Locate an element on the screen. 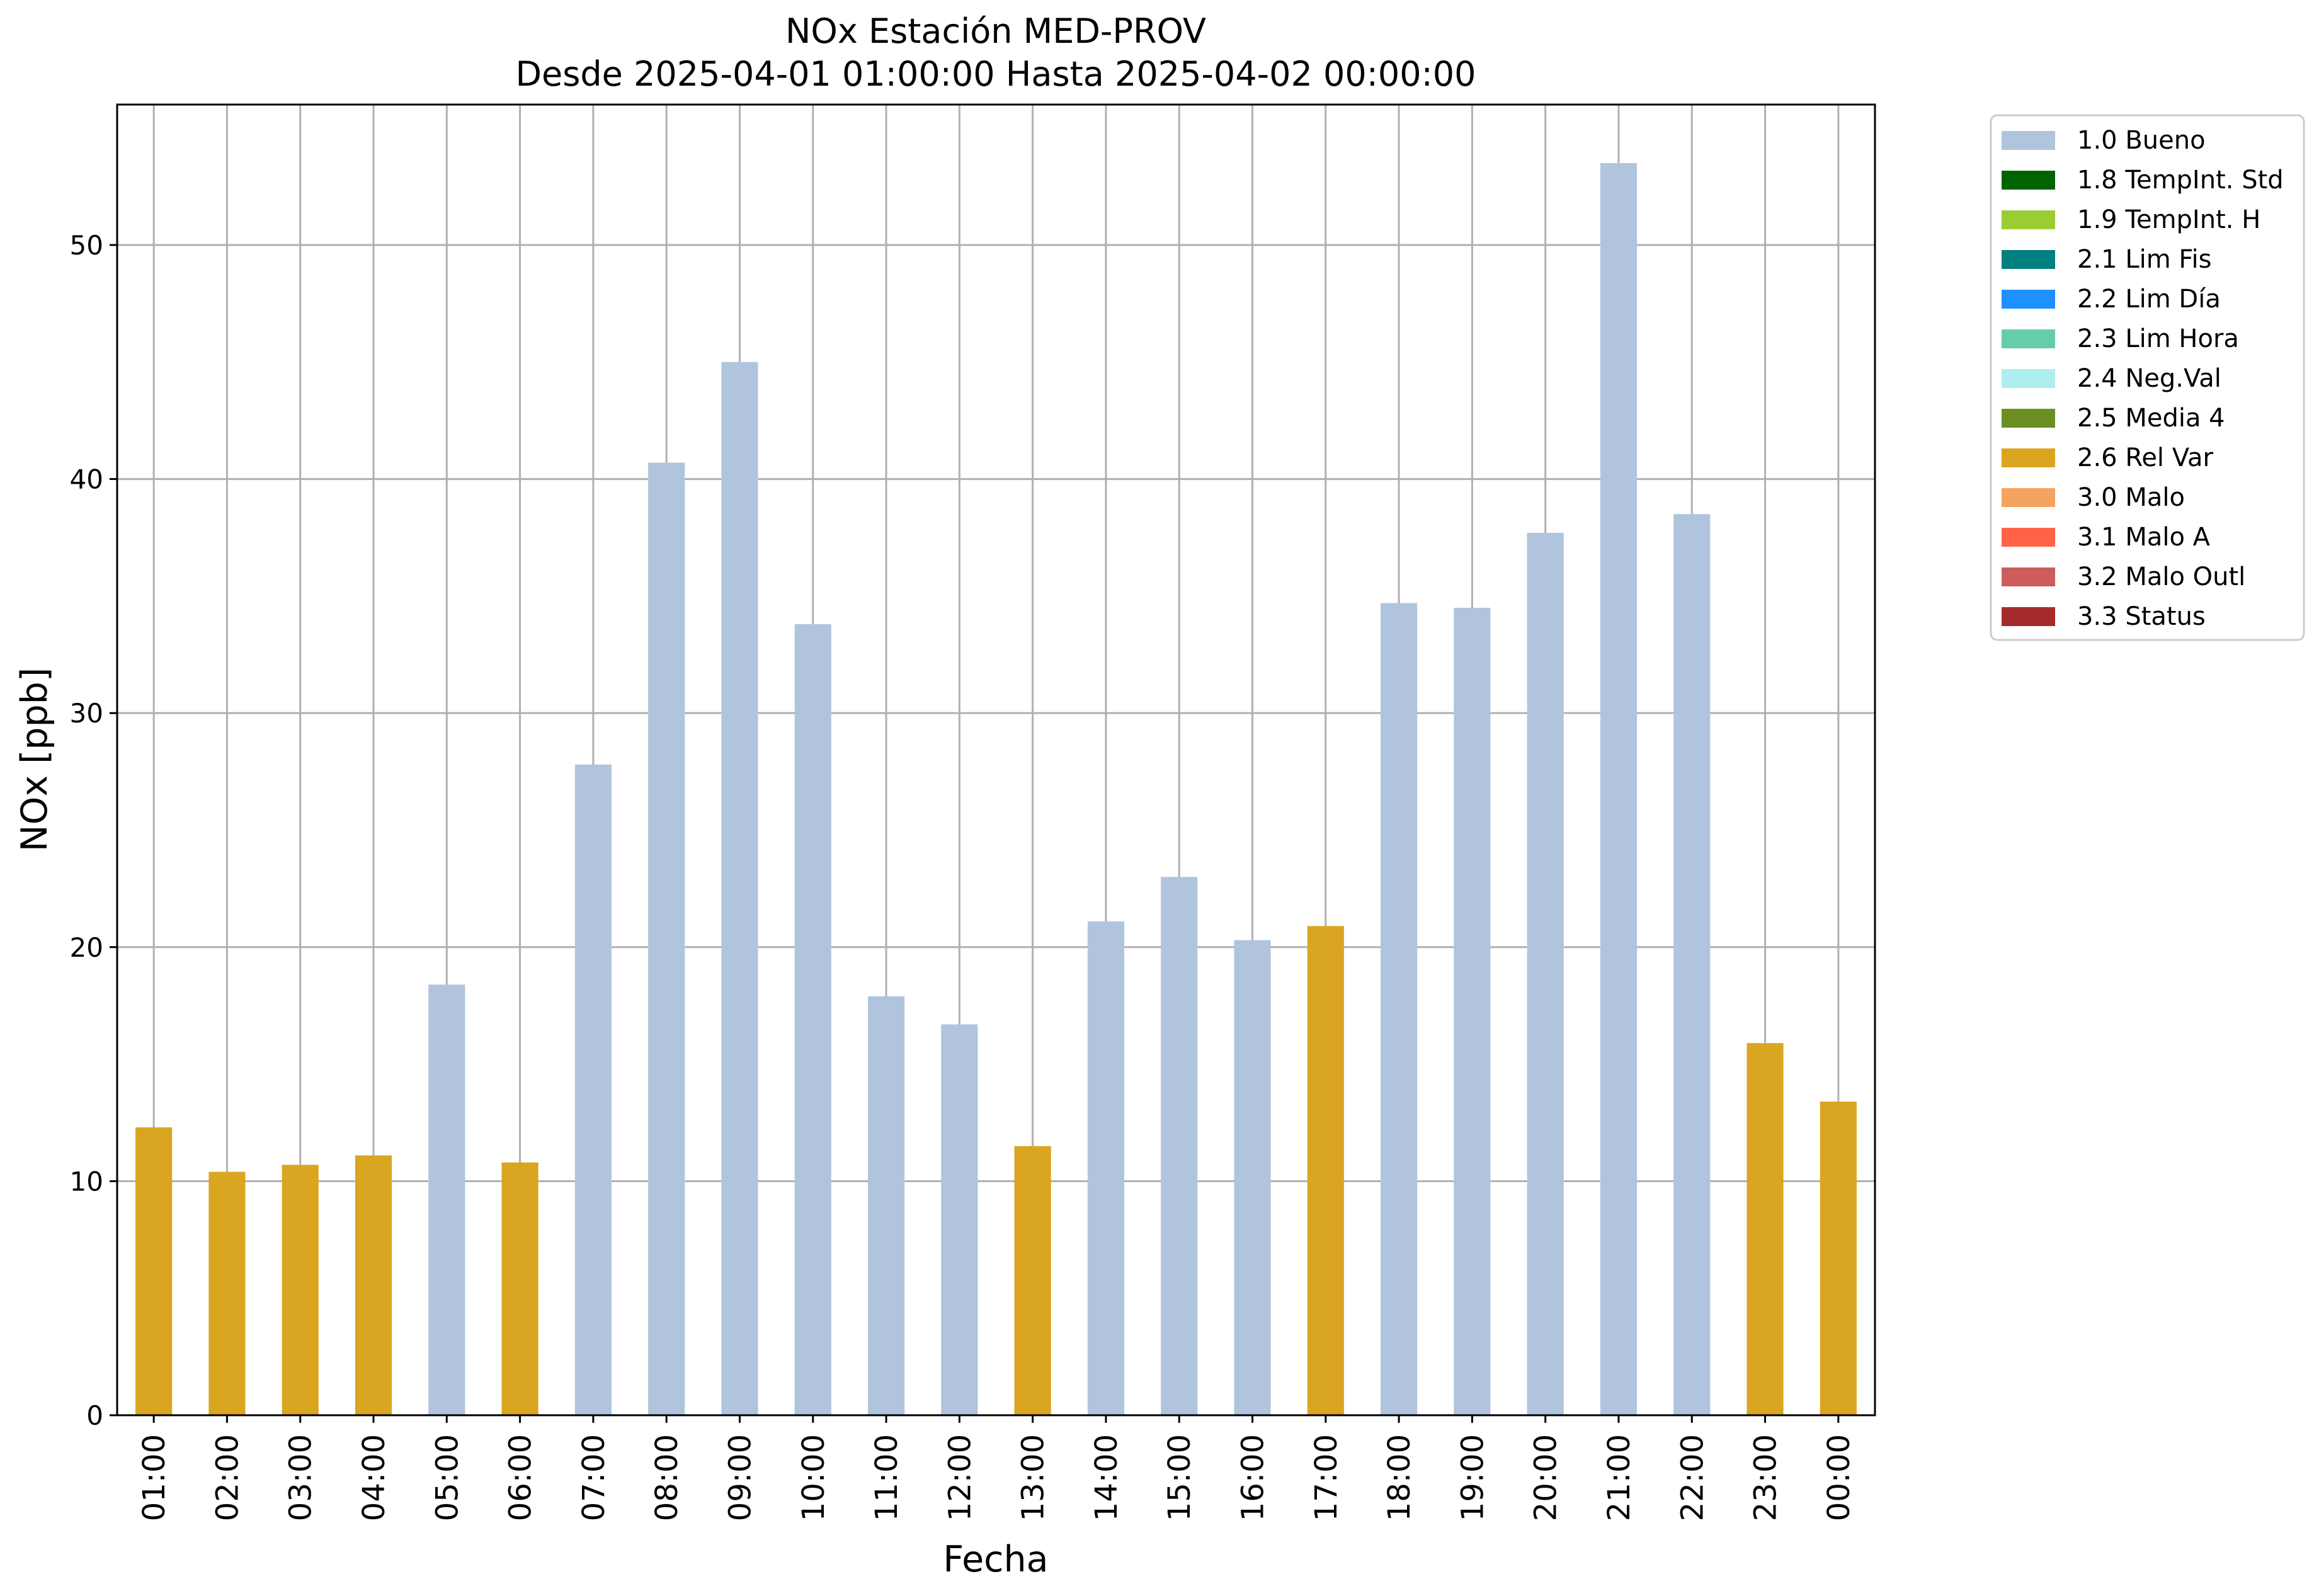 The width and height of the screenshot is (2319, 1596). legend-label: 2.6 Rel Var is located at coordinates (2145, 457).